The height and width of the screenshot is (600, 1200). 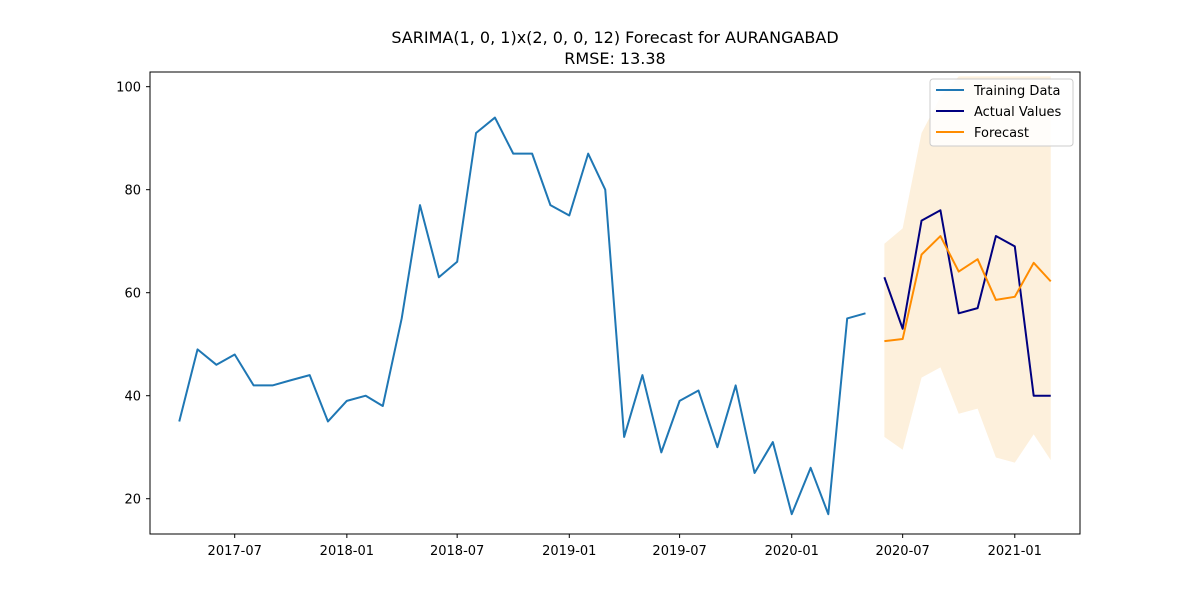 I want to click on legend-box, so click(x=1001, y=112).